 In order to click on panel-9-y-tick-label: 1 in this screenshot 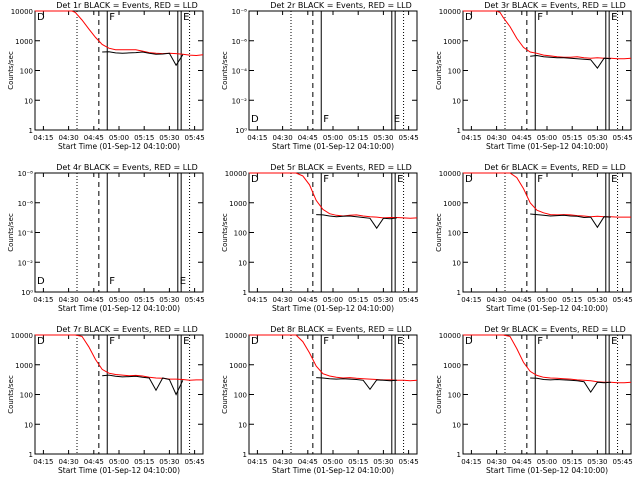, I will do `click(459, 455)`.